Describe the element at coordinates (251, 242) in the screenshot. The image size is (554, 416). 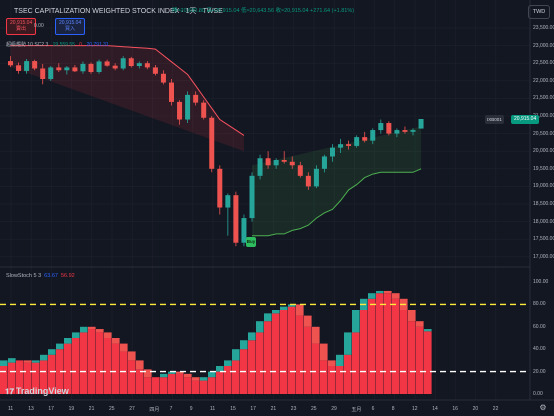
I see `buy-signal-label: Buy` at that location.